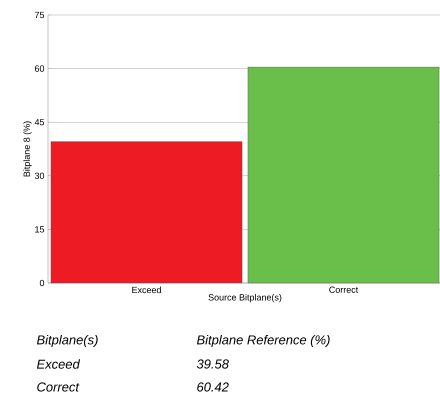  Describe the element at coordinates (263, 341) in the screenshot. I see `text: Bitplane Reference (%)` at that location.